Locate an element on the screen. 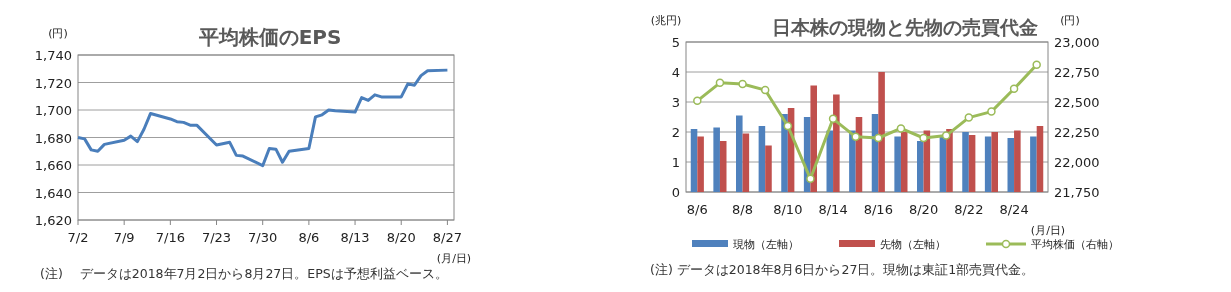 The width and height of the screenshot is (1231, 292). x-tick-label: 8/24 is located at coordinates (1014, 209).